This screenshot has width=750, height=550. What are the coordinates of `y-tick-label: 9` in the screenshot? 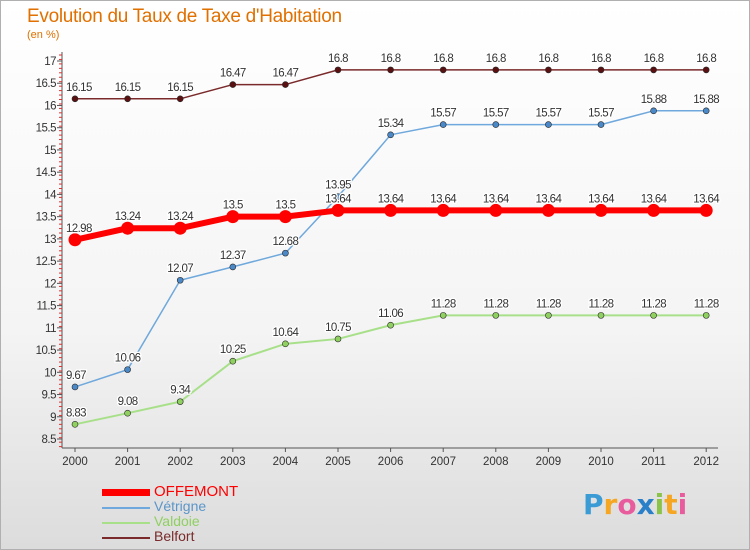 It's located at (53, 418).